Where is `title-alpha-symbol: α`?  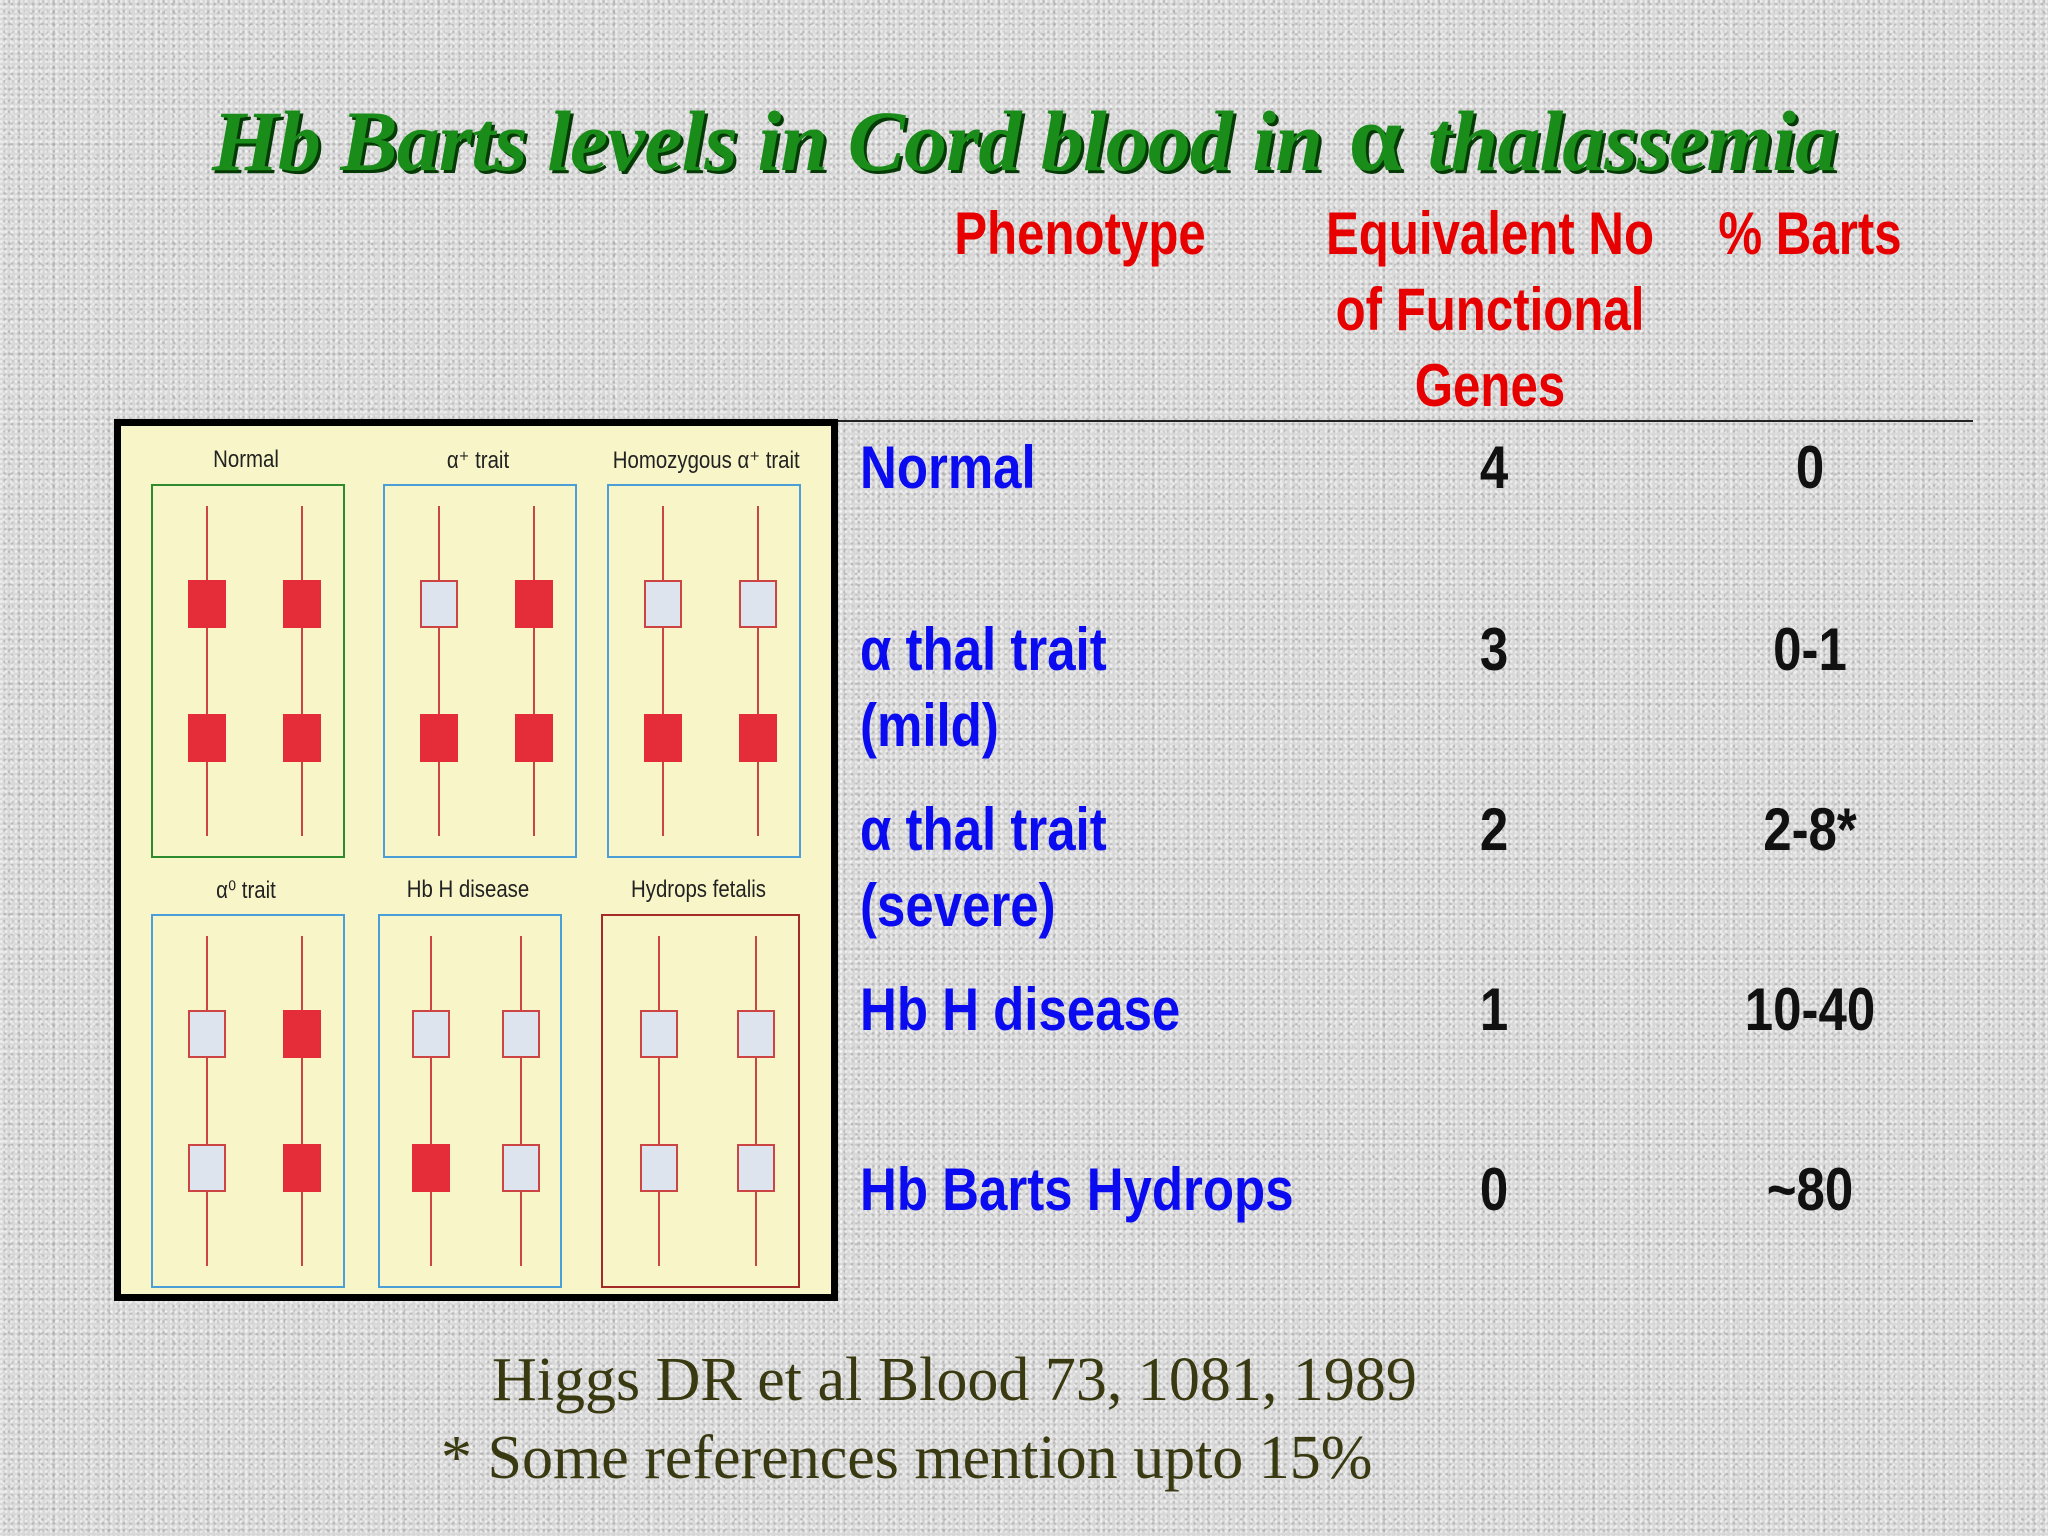 title-alpha-symbol: α is located at coordinates (1375, 137).